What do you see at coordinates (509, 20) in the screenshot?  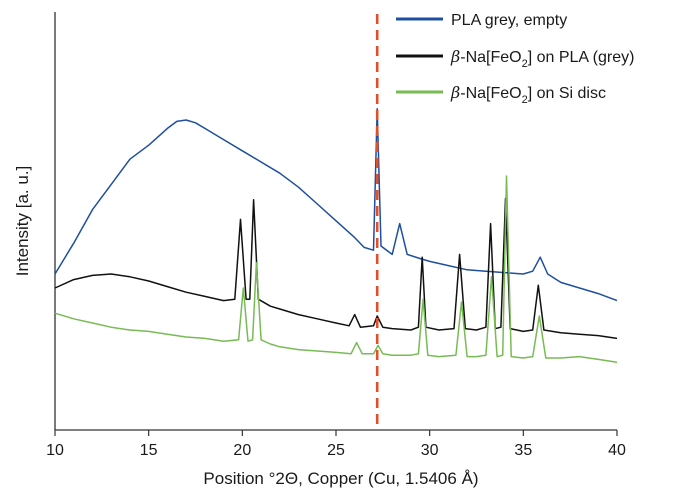 I see `legend-label: PLA grey, empty` at bounding box center [509, 20].